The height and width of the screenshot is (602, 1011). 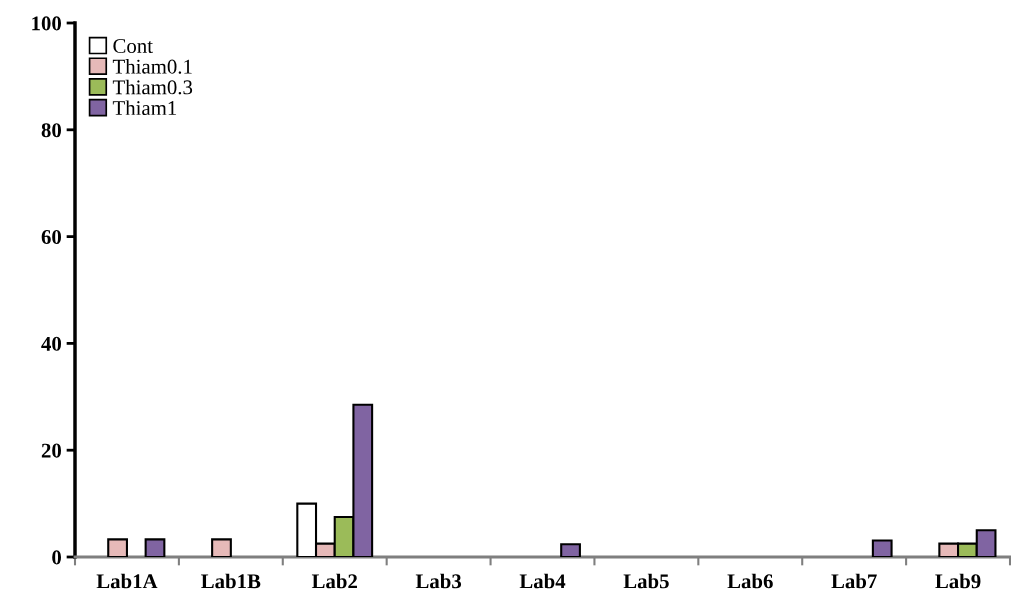 What do you see at coordinates (127, 581) in the screenshot?
I see `x-tick-label: Lab1A` at bounding box center [127, 581].